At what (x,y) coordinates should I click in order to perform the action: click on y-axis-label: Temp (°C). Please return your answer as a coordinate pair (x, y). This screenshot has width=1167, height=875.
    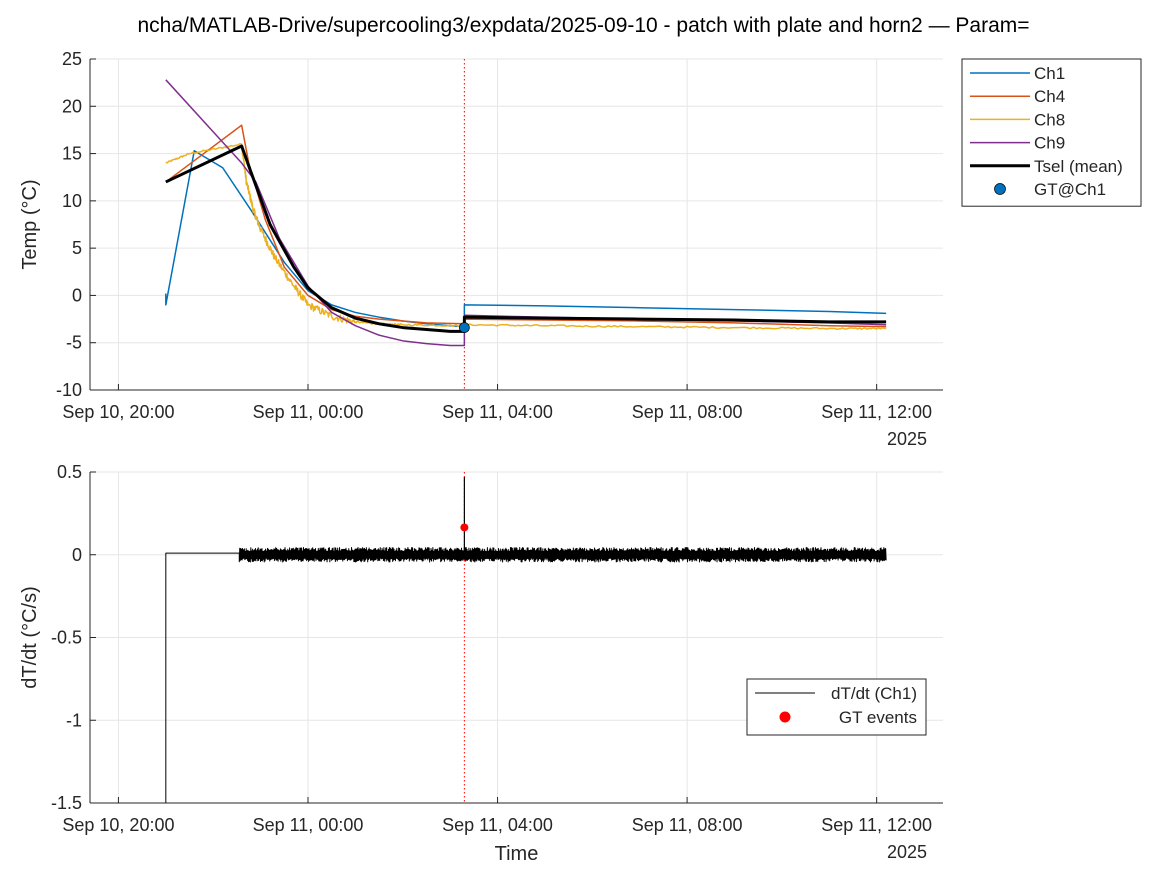
    Looking at the image, I should click on (30, 224).